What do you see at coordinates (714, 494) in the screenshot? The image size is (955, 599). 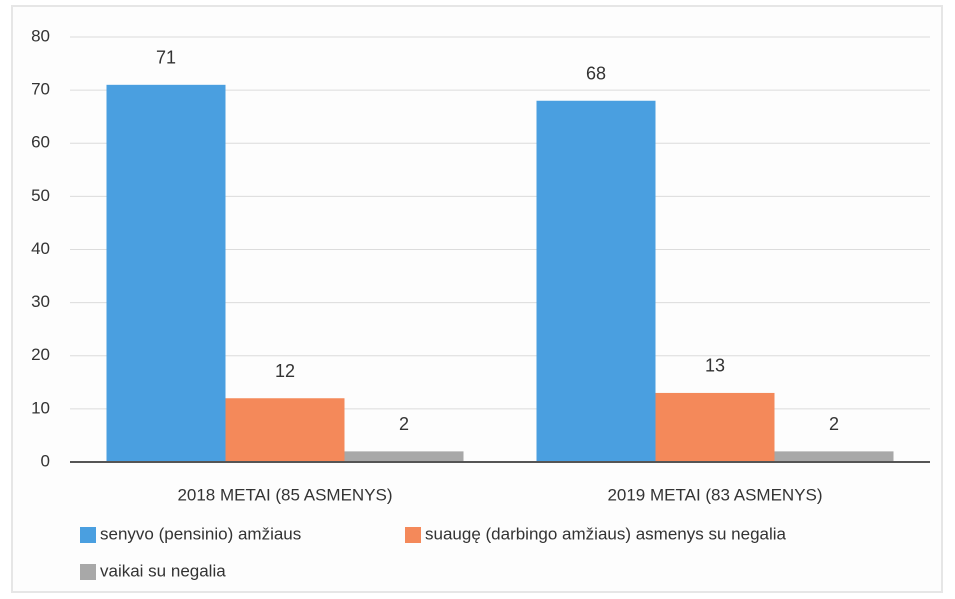 I see `x-tick-label: 2019 METAI (83 ASMENYS)` at bounding box center [714, 494].